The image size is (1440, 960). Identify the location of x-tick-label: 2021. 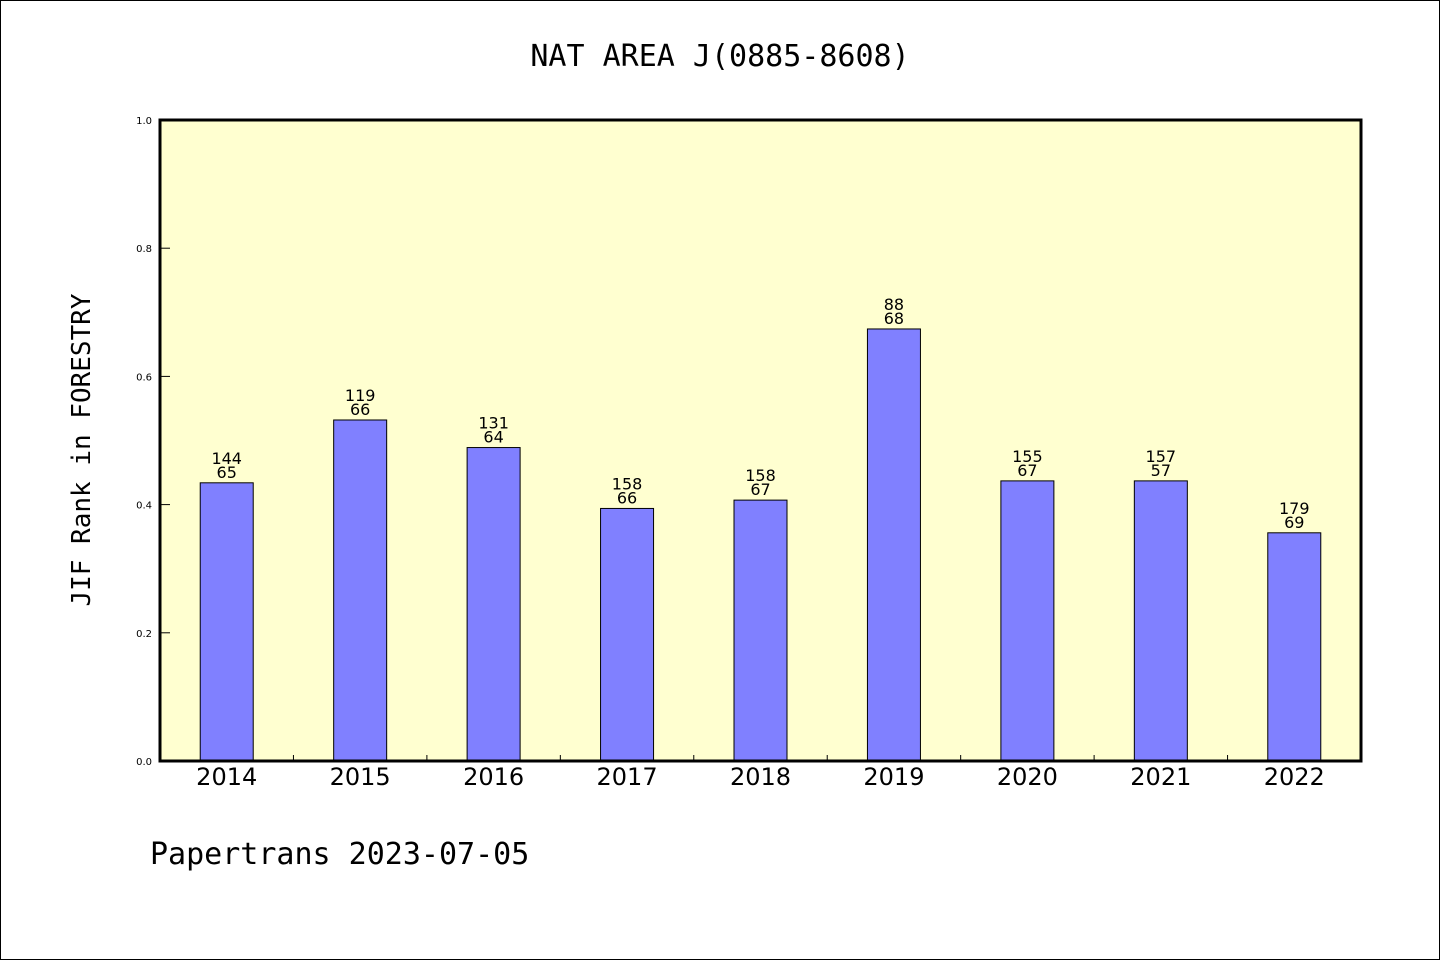
(1160, 777).